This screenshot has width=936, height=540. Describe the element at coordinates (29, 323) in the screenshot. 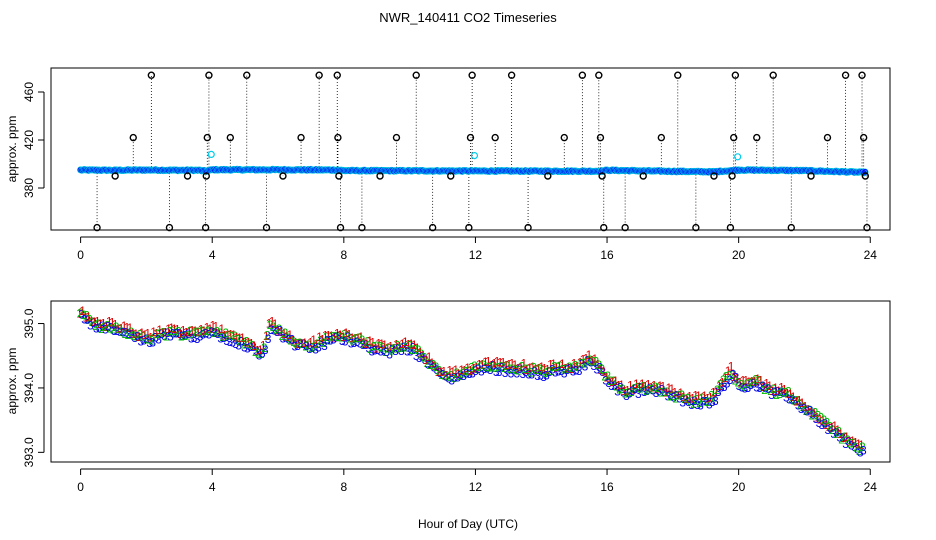

I see `y-tick-label: 395.0` at that location.